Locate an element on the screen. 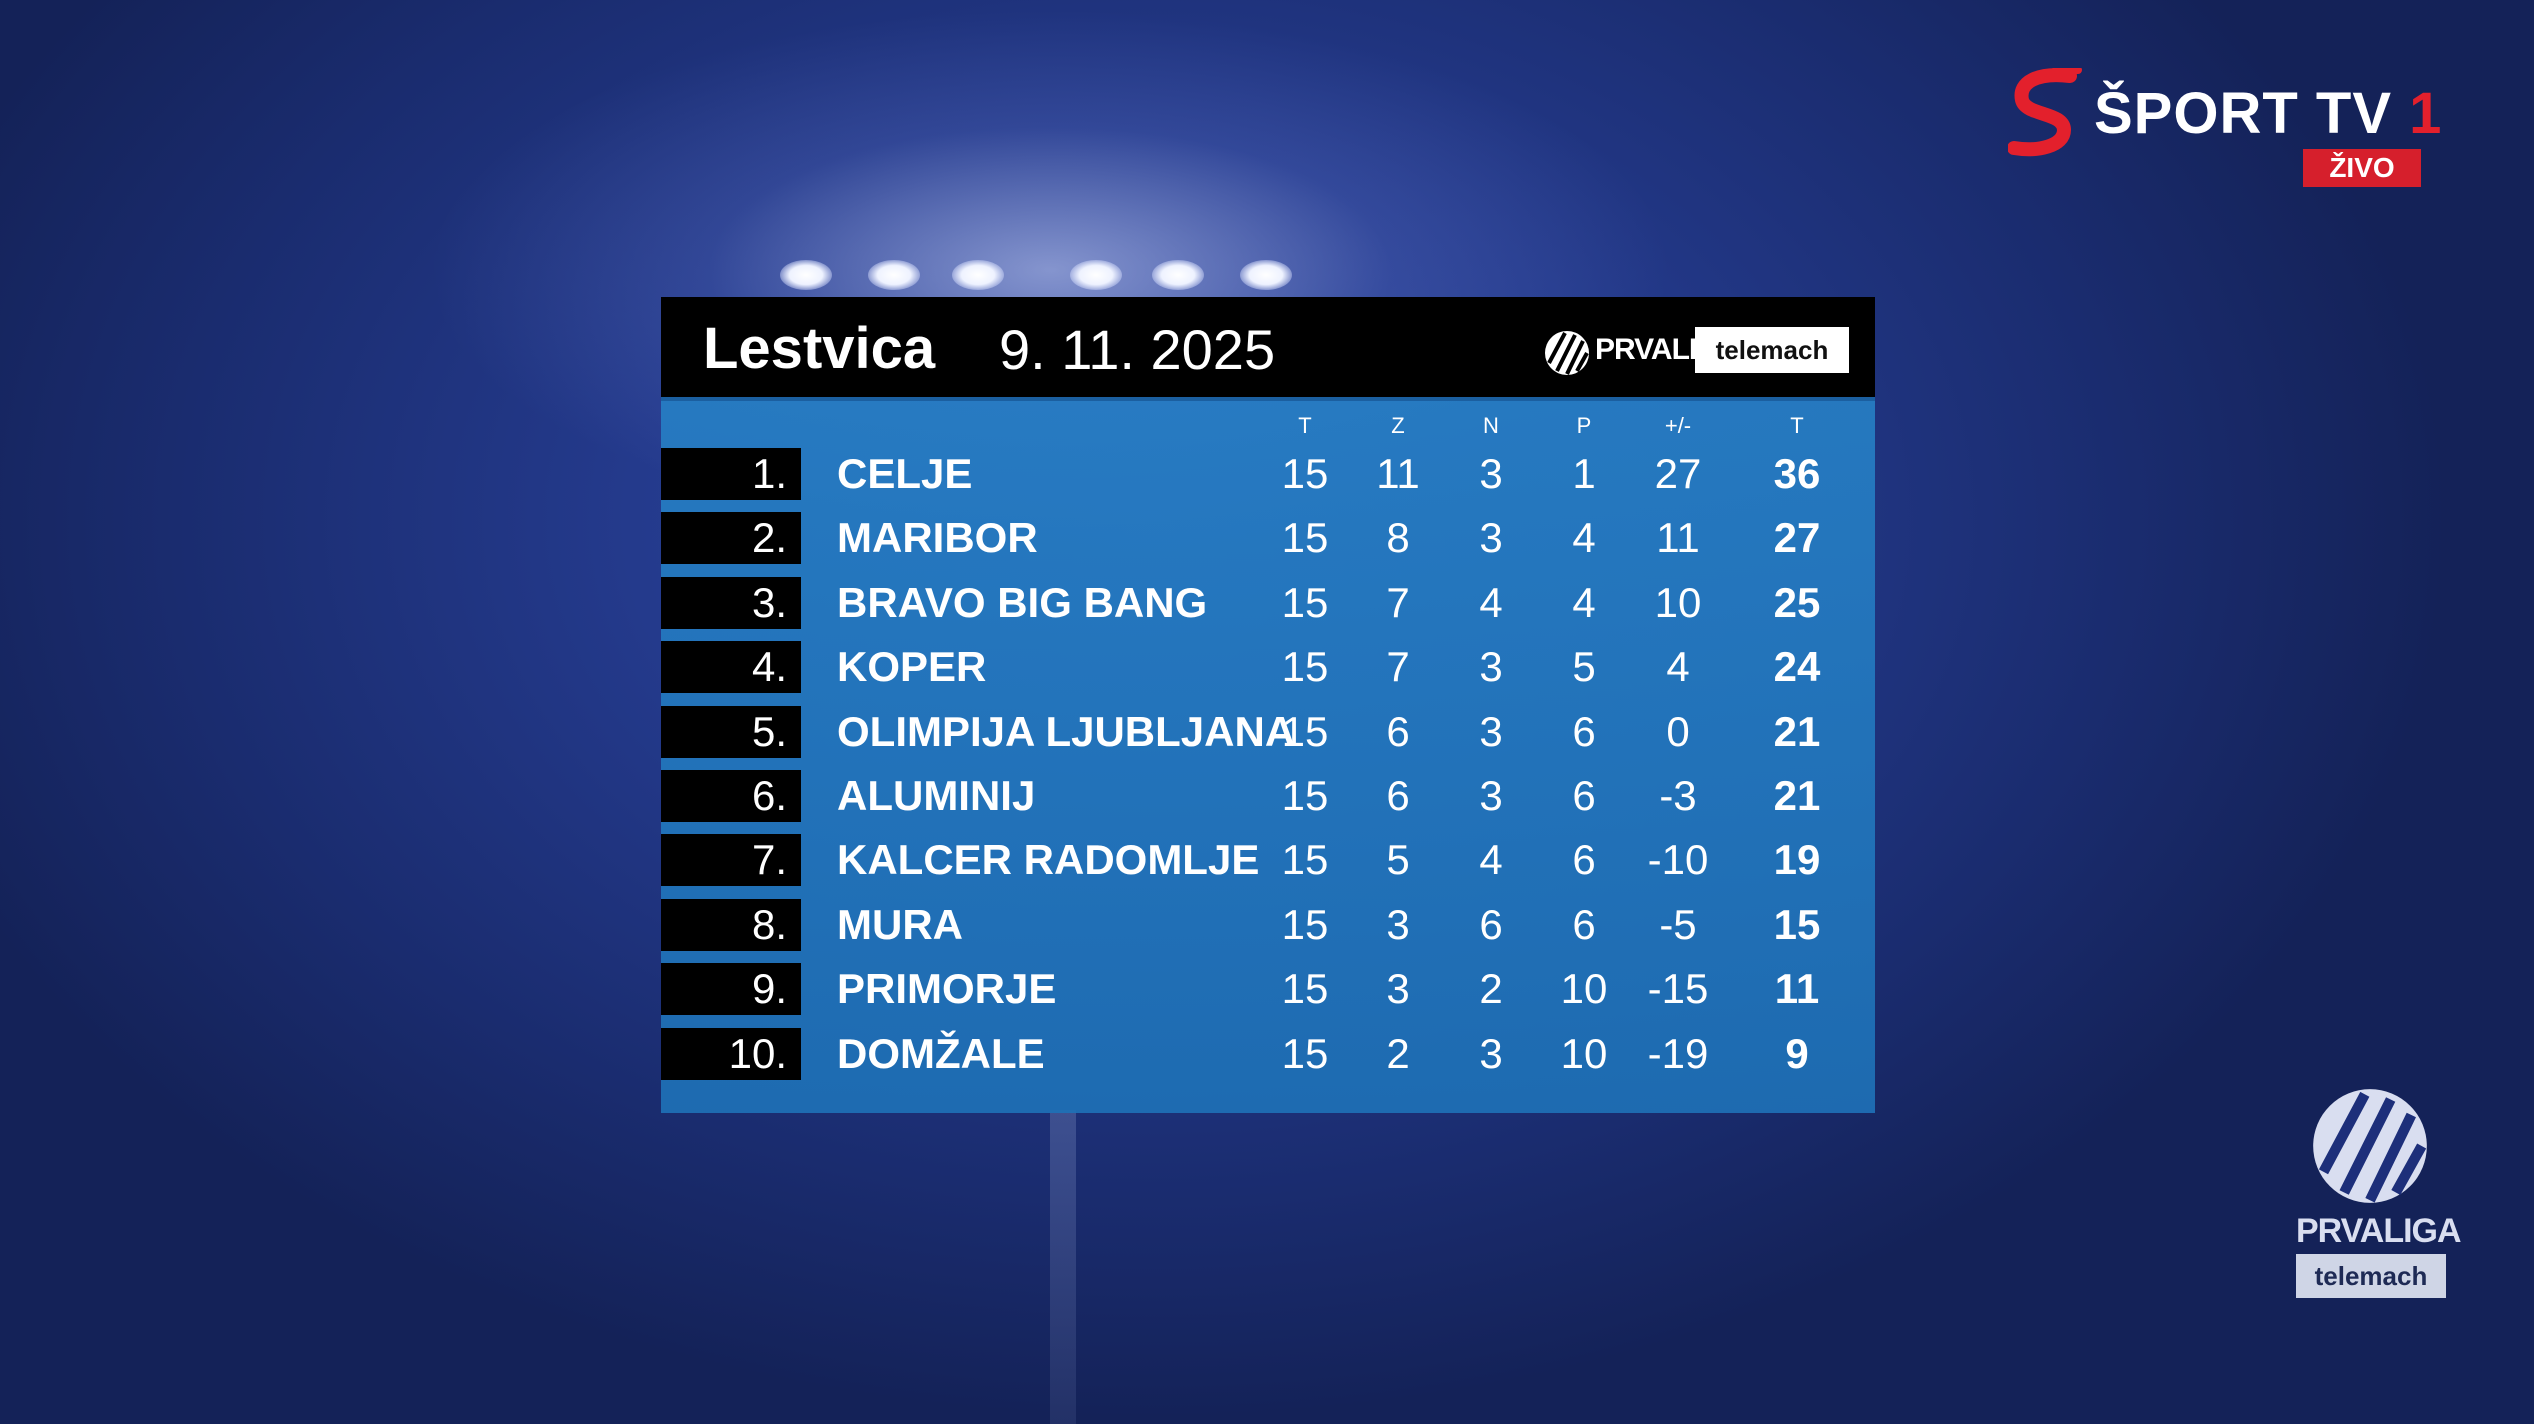  table-row: 7. KALCER RADOMLJE 15 5 4 6 -10 19 is located at coordinates (1268, 860).